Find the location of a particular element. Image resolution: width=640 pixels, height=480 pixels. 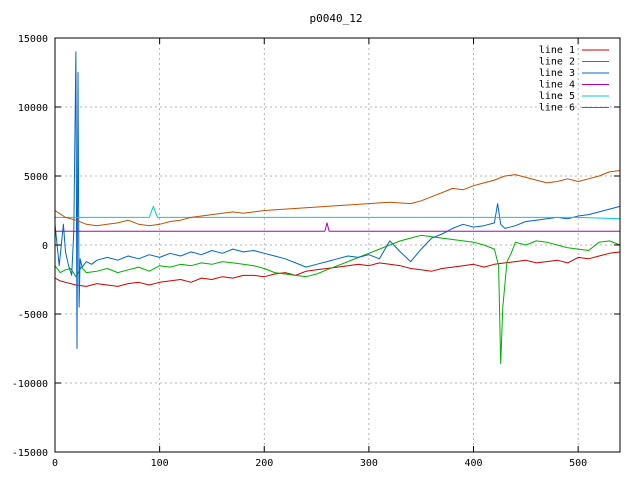

y-tick-label: -10000 is located at coordinates (30, 384).